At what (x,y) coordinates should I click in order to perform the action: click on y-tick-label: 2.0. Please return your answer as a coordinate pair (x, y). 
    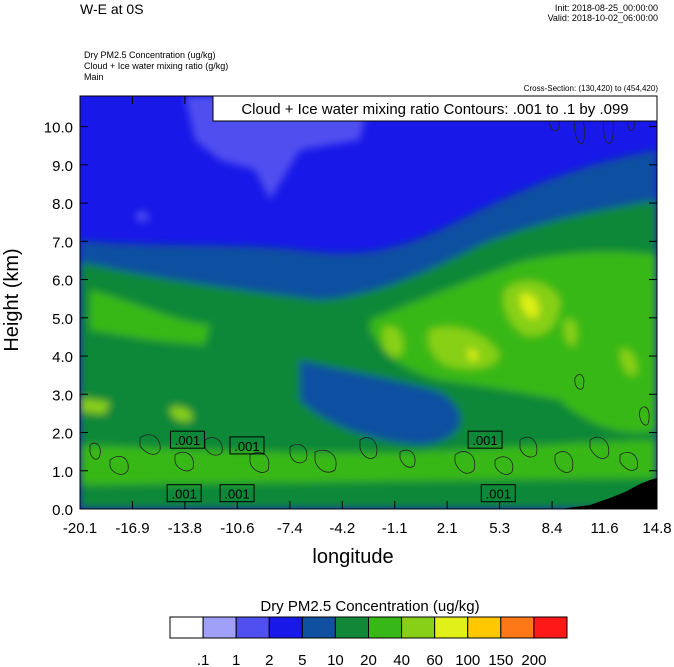
    Looking at the image, I should click on (62, 434).